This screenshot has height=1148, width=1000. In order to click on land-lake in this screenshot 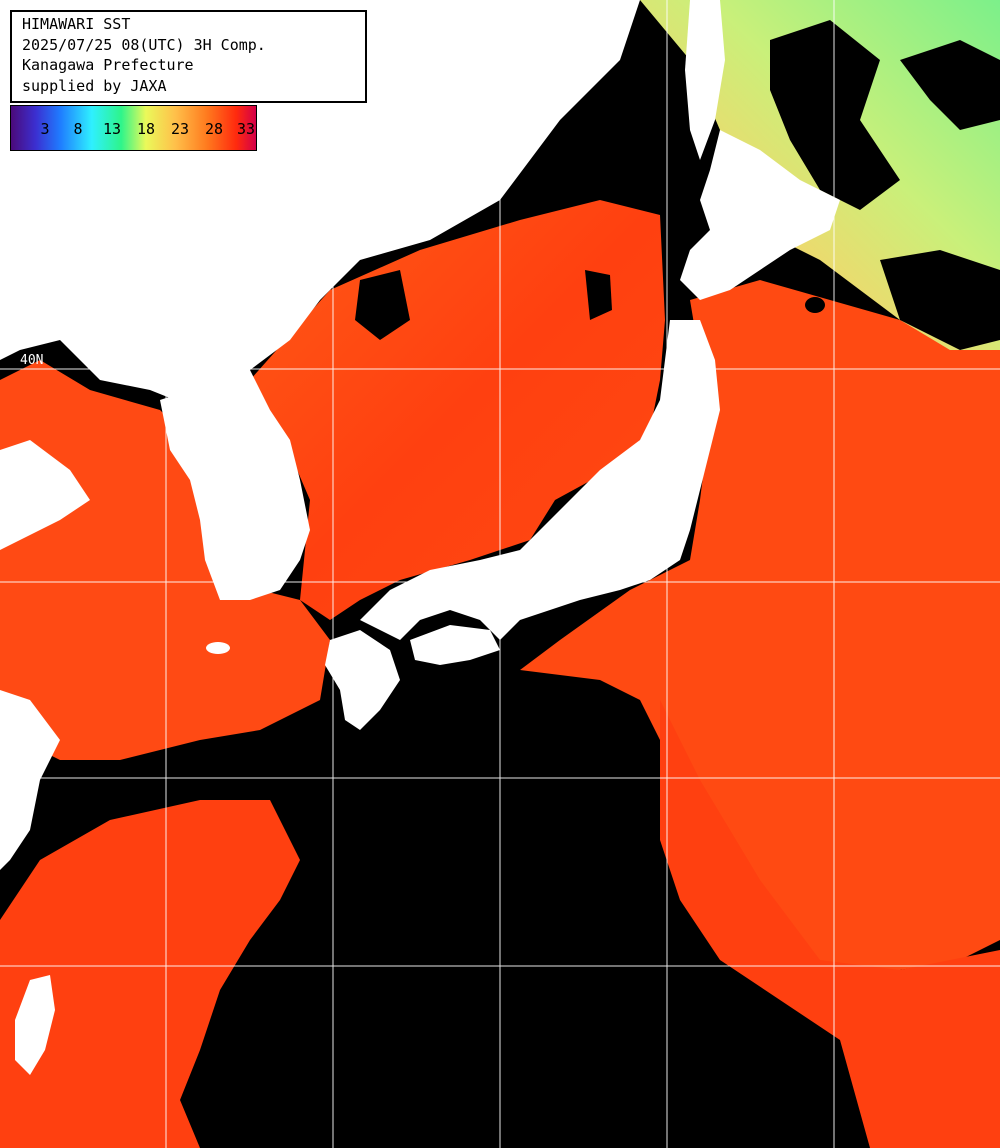, I will do `click(815, 305)`.